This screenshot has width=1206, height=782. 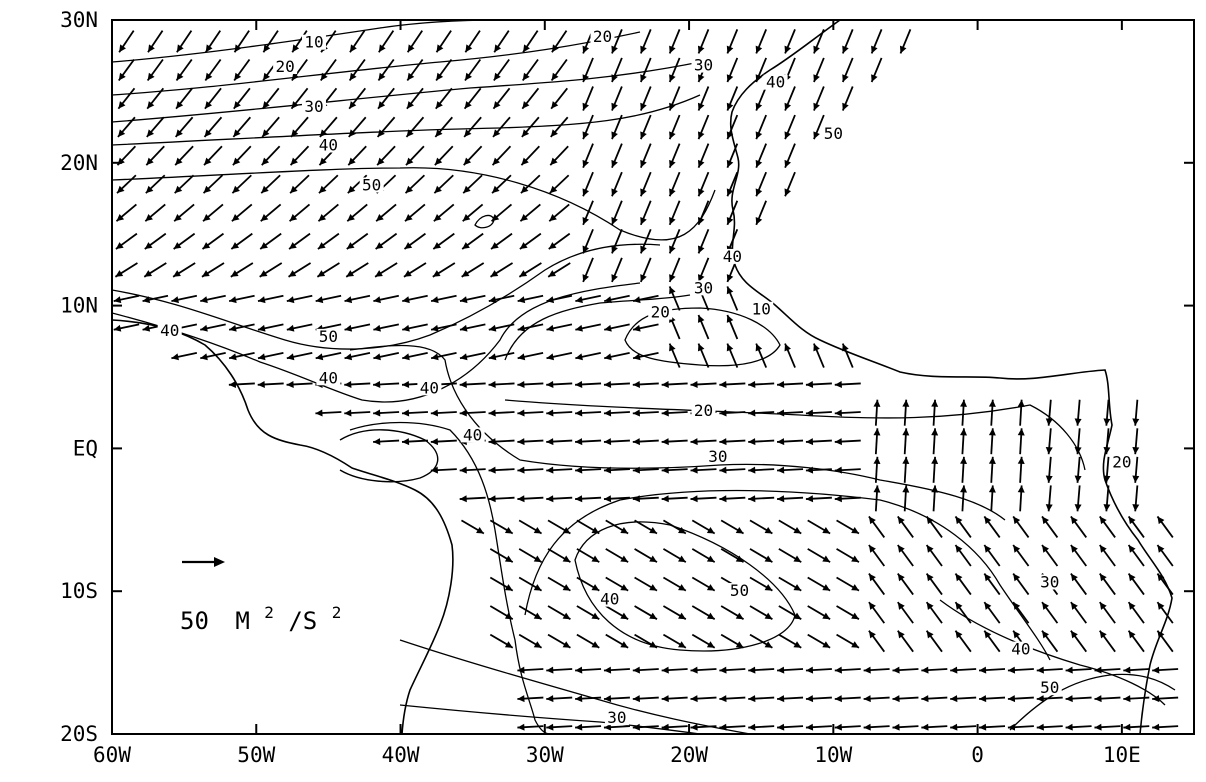 What do you see at coordinates (79, 163) in the screenshot?
I see `y-tick-label: 20N` at bounding box center [79, 163].